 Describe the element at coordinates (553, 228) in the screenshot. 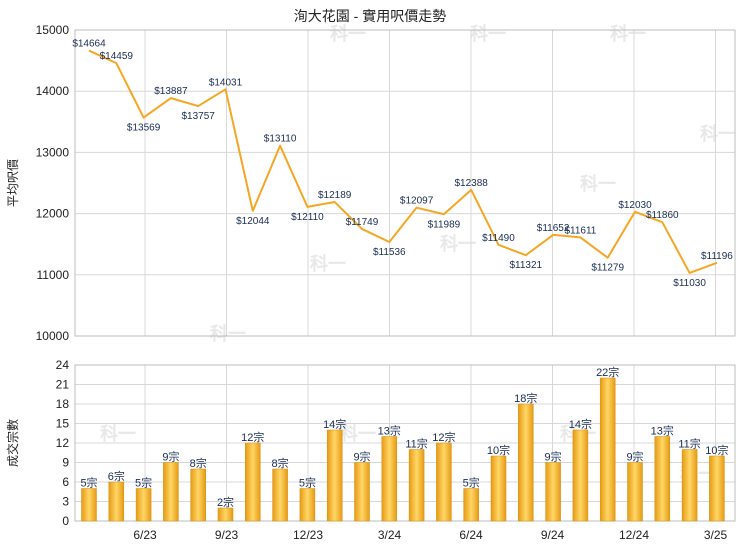

I see `price-data-label: $11652` at that location.